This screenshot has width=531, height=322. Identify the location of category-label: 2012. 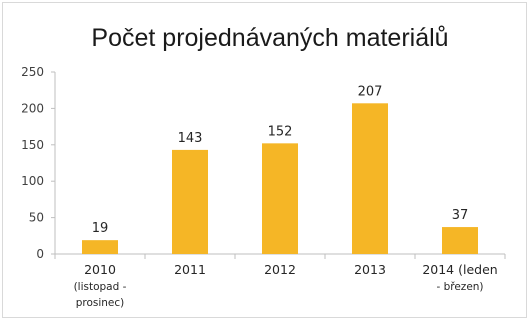
(280, 269).